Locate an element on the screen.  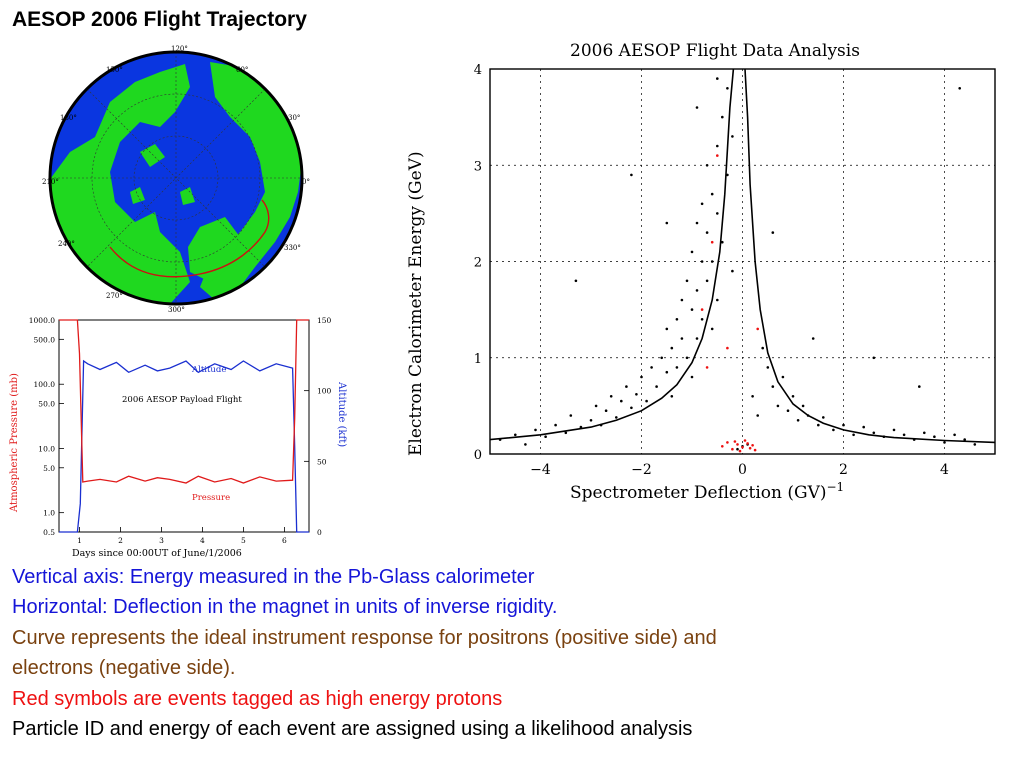
y-tick-label: 2 is located at coordinates (478, 263).